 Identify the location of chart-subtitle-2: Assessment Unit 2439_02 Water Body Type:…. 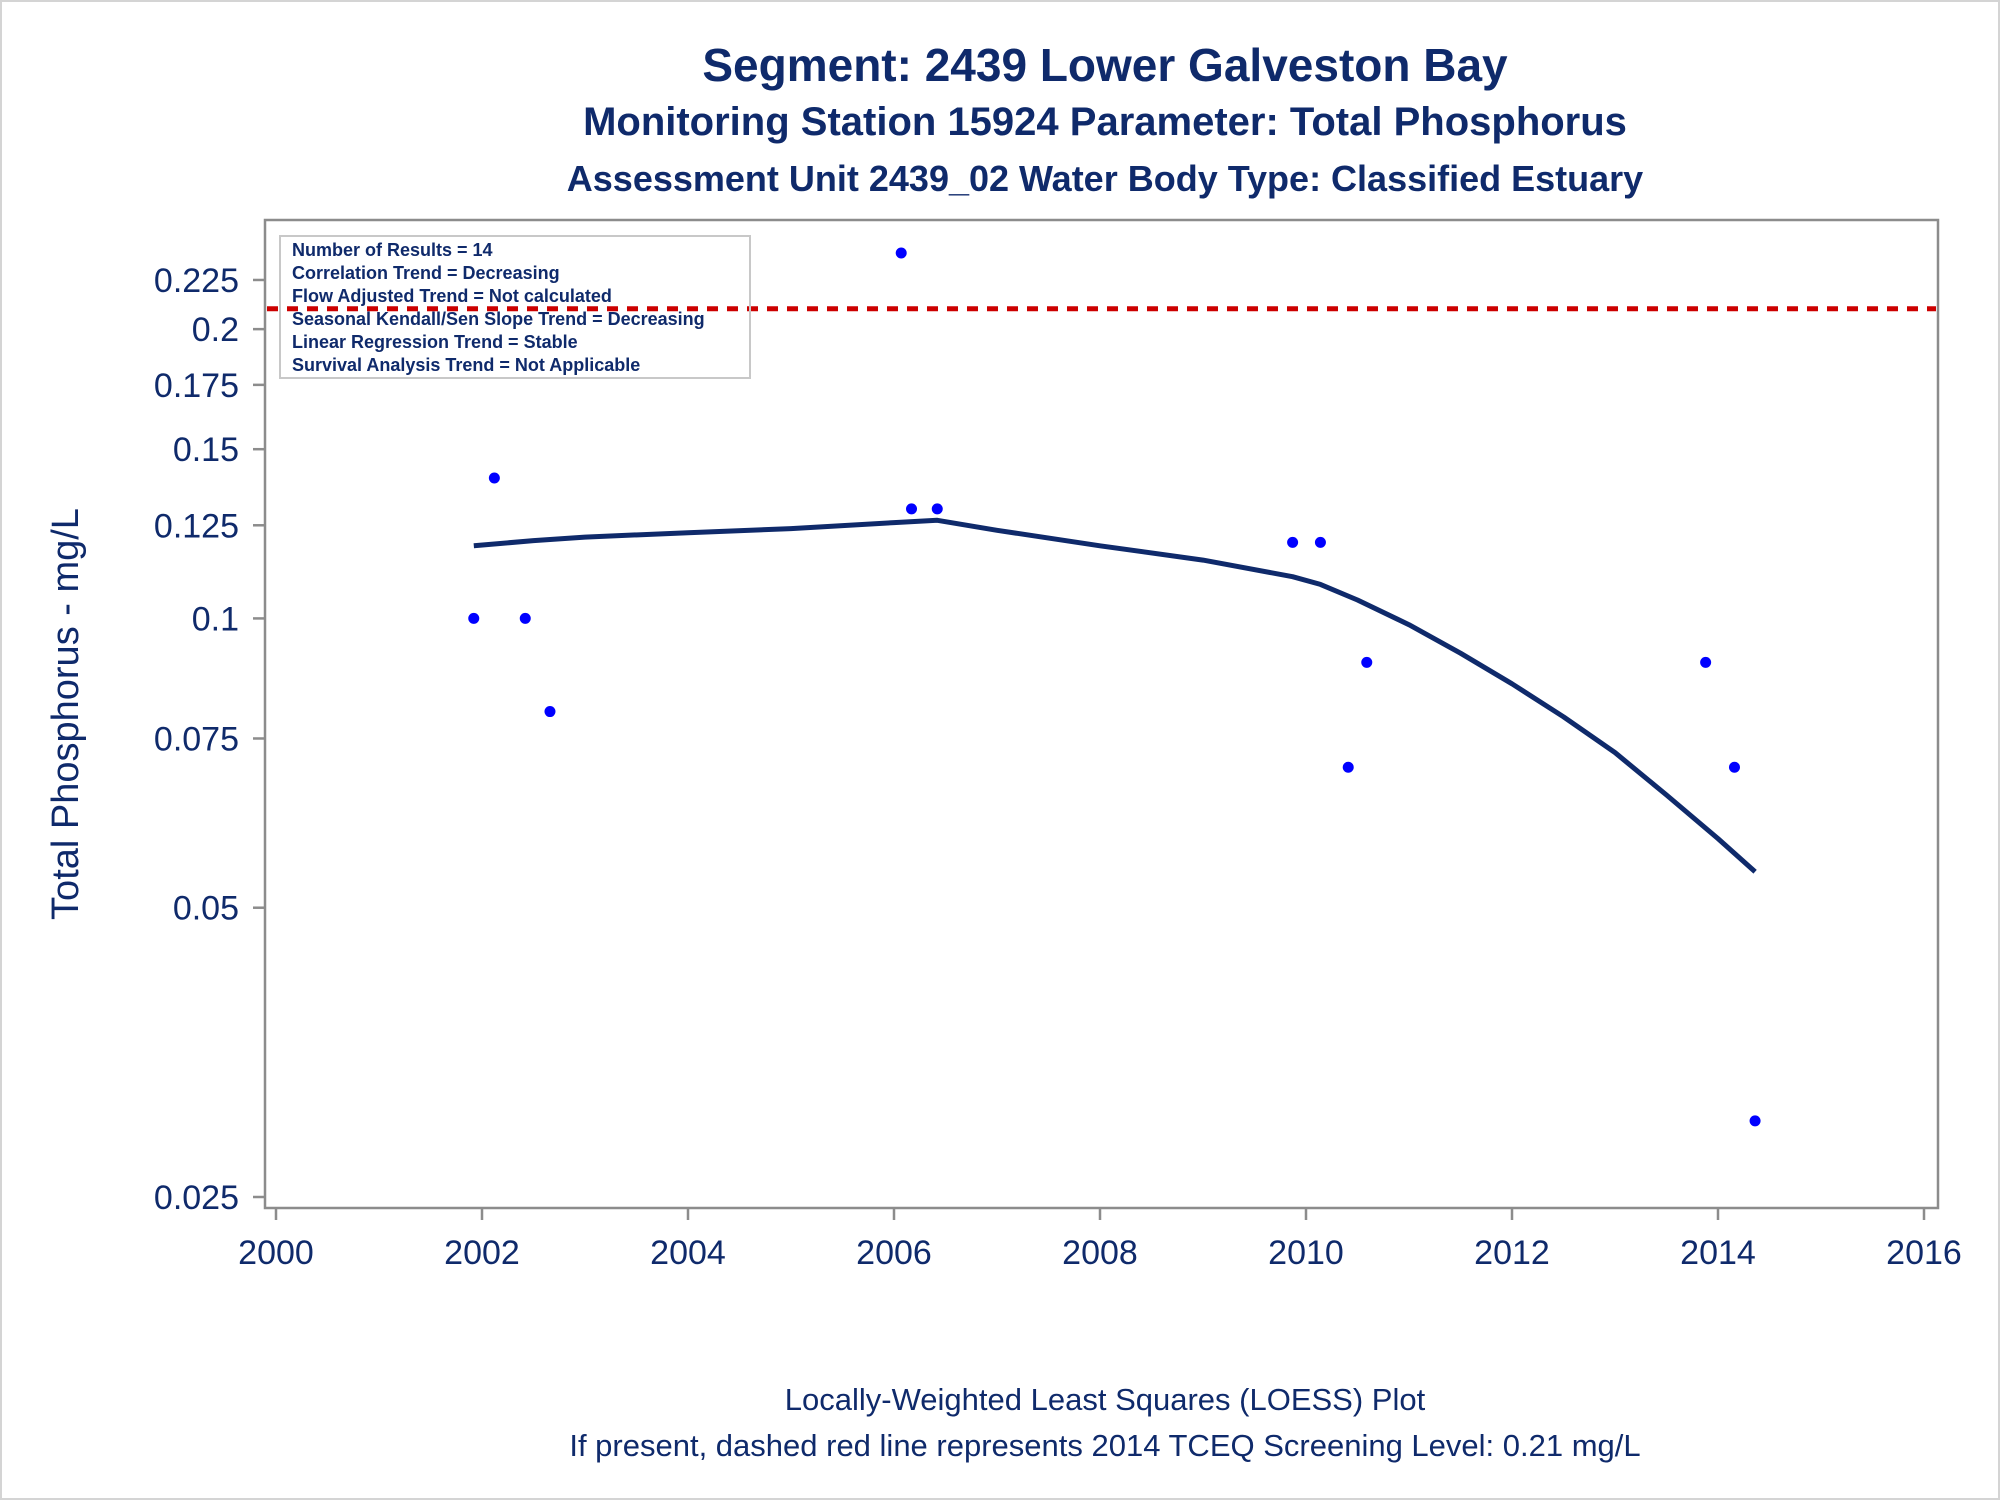
(1105, 178).